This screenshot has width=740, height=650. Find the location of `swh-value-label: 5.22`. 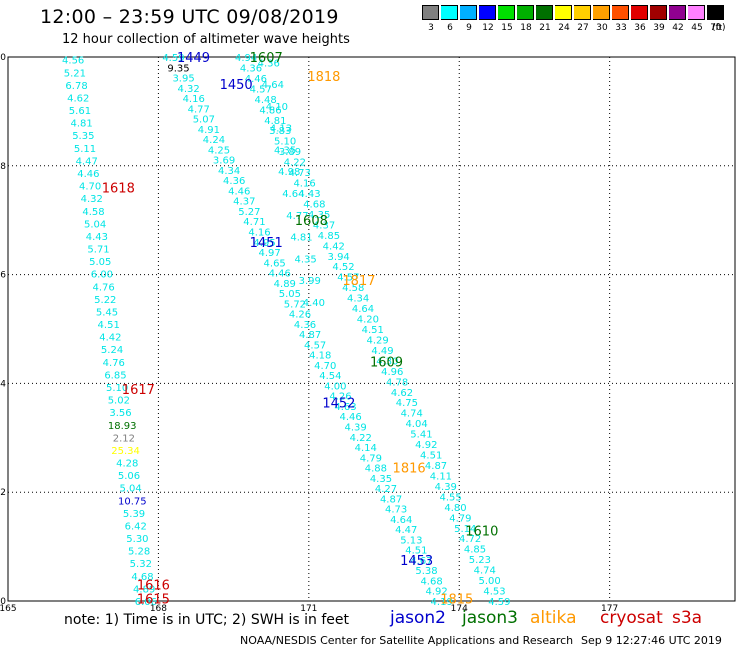

swh-value-label: 5.22 is located at coordinates (105, 300).